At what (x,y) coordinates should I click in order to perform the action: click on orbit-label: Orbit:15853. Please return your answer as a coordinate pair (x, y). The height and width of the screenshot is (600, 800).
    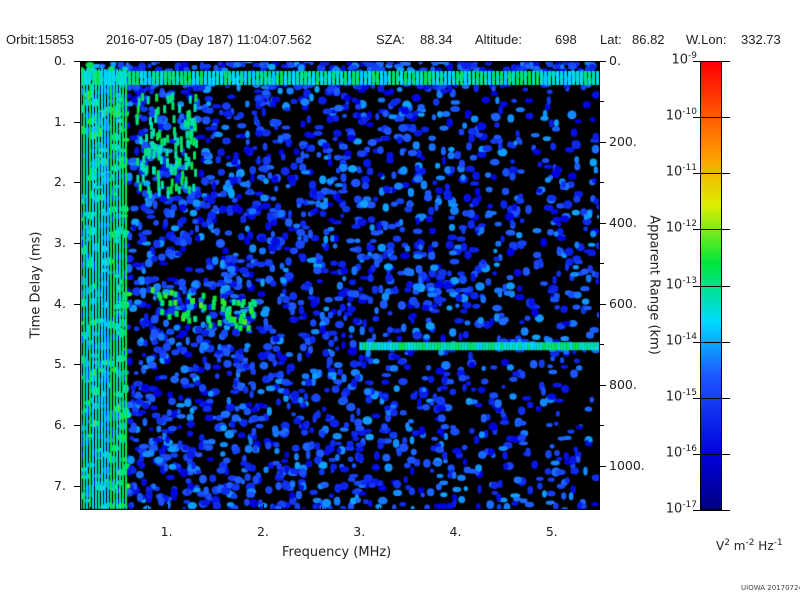
    Looking at the image, I should click on (40, 39).